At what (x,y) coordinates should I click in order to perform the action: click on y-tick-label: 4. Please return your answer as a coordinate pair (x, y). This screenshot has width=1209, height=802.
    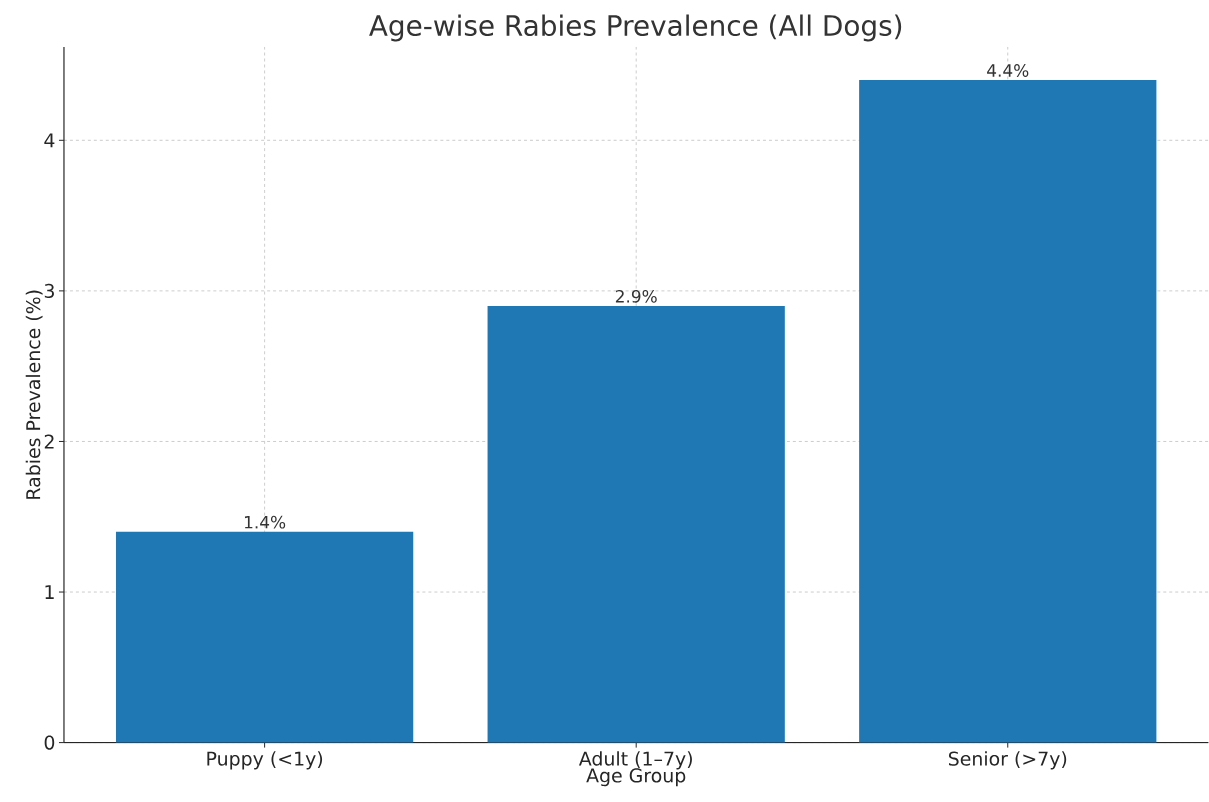
    Looking at the image, I should click on (49, 140).